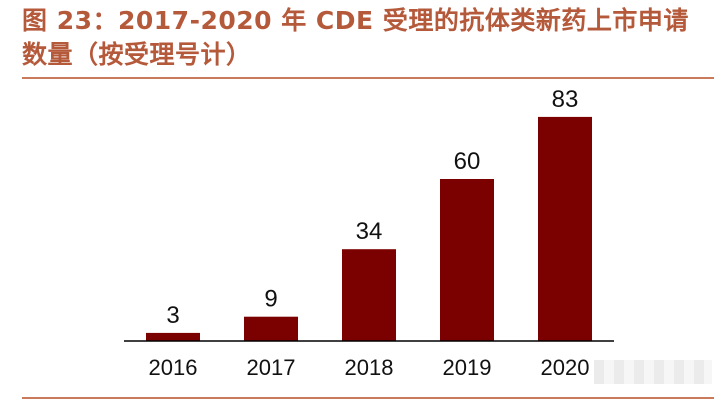 The width and height of the screenshot is (716, 402). I want to click on title-divider, so click(368, 78).